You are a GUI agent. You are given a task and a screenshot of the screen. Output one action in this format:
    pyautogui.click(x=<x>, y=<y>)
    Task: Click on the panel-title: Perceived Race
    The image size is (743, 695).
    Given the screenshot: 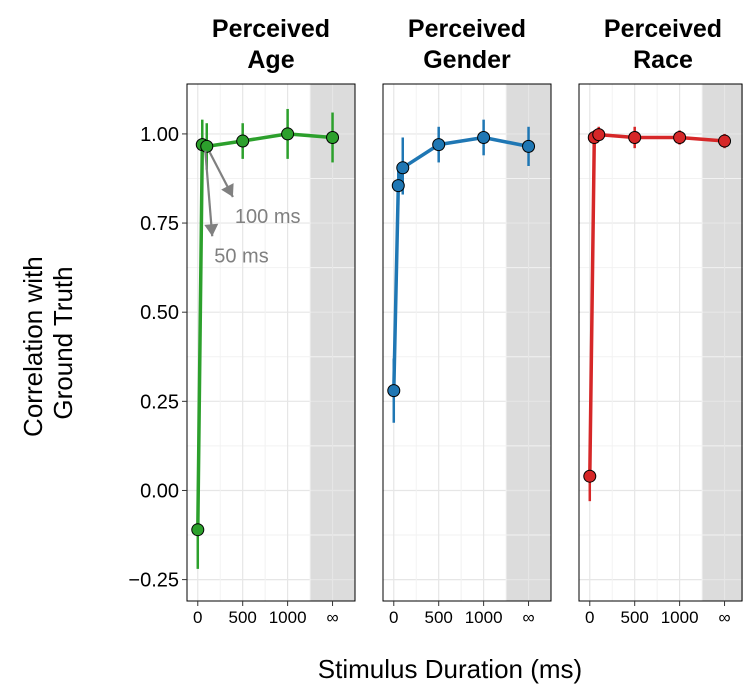 What is the action you would take?
    pyautogui.click(x=663, y=44)
    